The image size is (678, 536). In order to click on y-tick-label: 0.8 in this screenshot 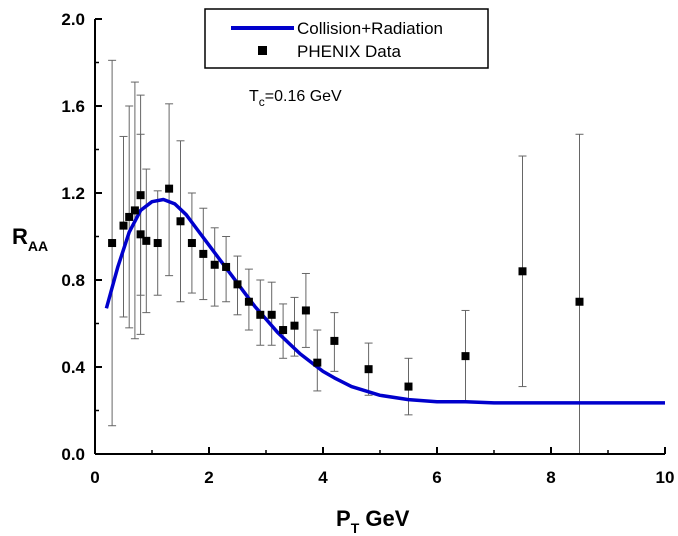, I will do `click(73, 280)`.